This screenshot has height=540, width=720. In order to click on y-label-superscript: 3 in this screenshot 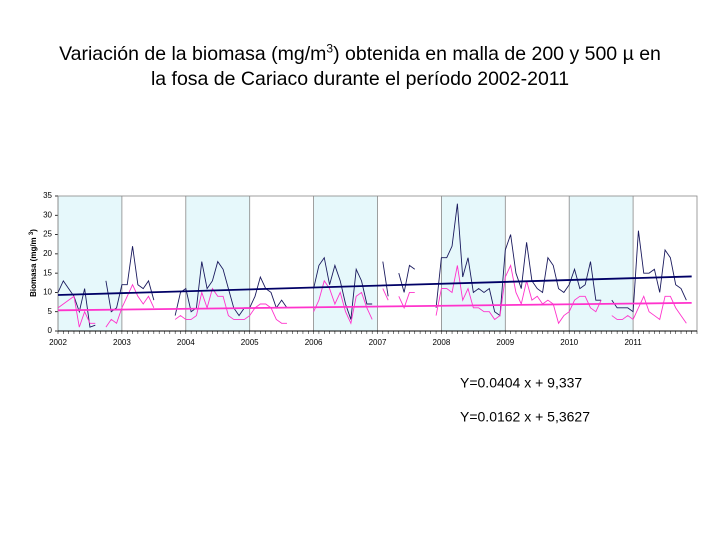, I will do `click(32, 233)`.